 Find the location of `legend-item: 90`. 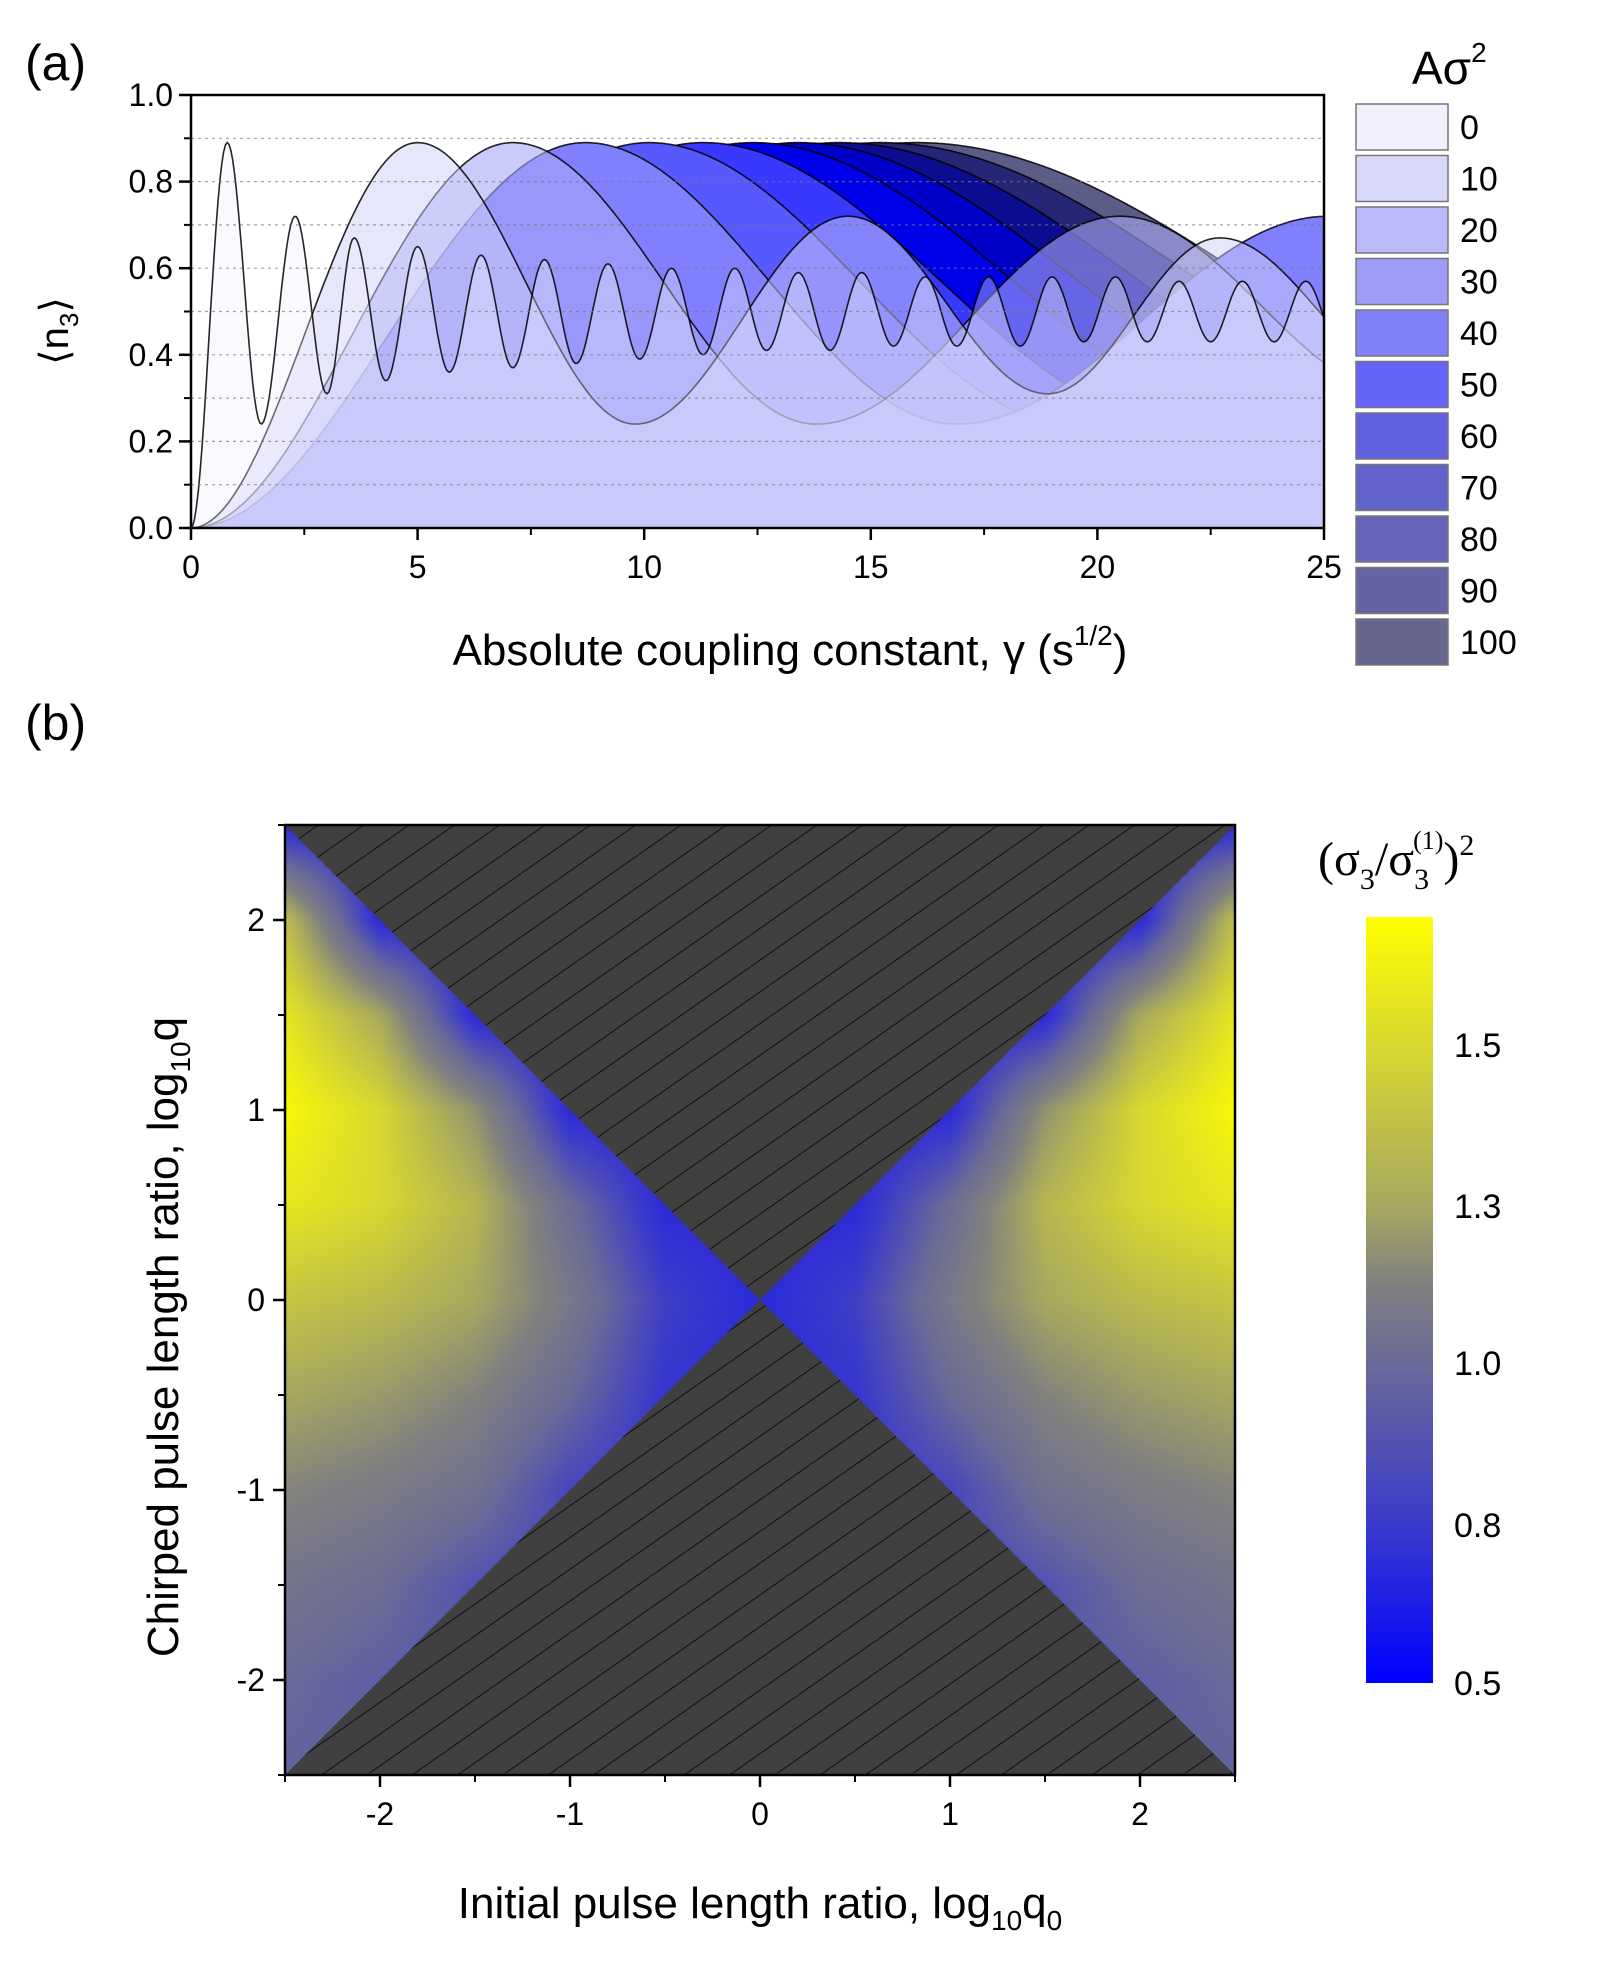

legend-item: 90 is located at coordinates (1426, 590).